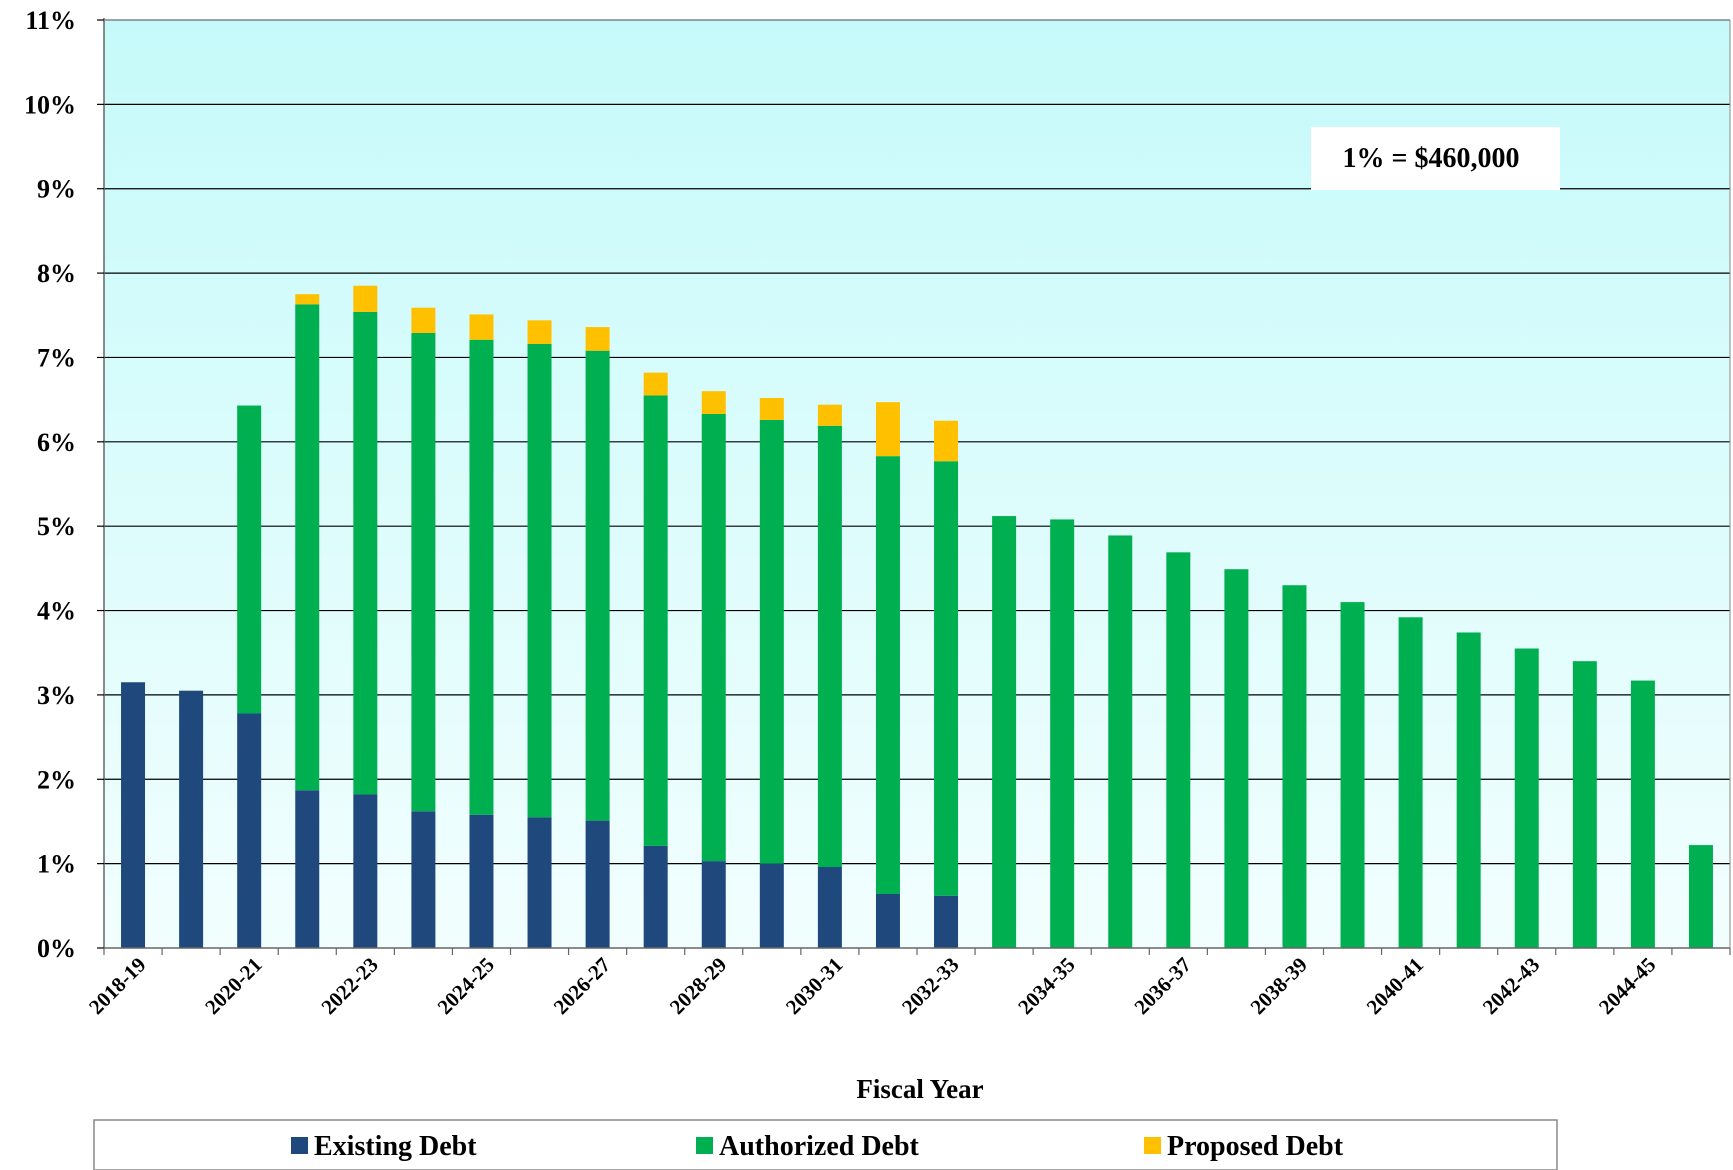 Image resolution: width=1733 pixels, height=1170 pixels. Describe the element at coordinates (1152, 1145) in the screenshot. I see `legend-swatch-proposed` at that location.